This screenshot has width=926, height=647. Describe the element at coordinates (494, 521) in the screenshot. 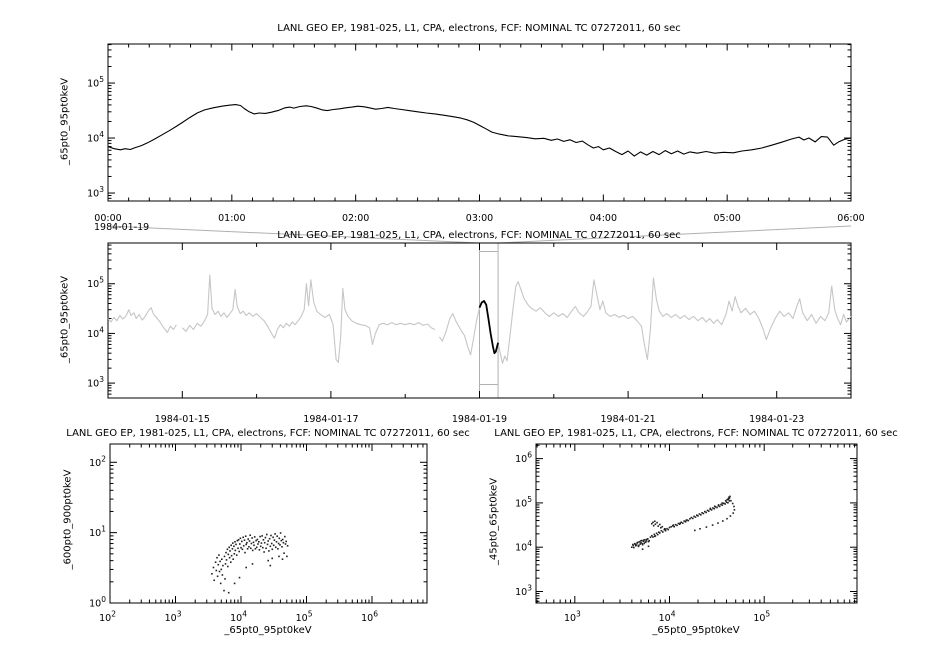

I see `scatter-right-y-axis-label: _45pt0_65pt0keV` at that location.